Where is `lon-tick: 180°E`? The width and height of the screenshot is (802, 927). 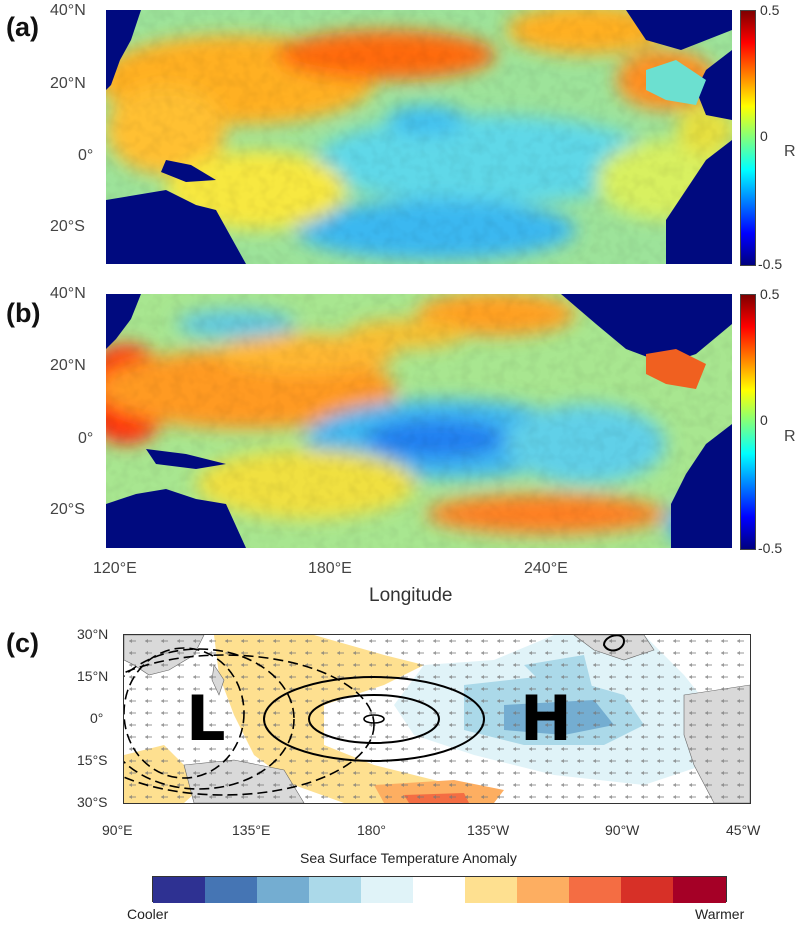
lon-tick: 180°E is located at coordinates (330, 568).